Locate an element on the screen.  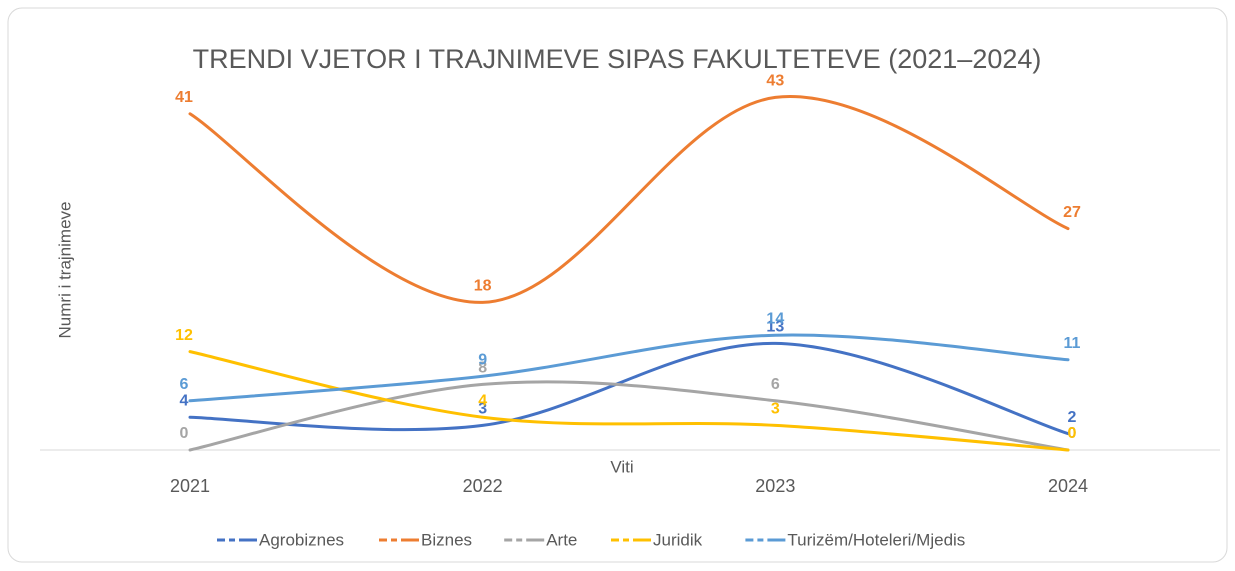
data-label: 14 is located at coordinates (775, 318).